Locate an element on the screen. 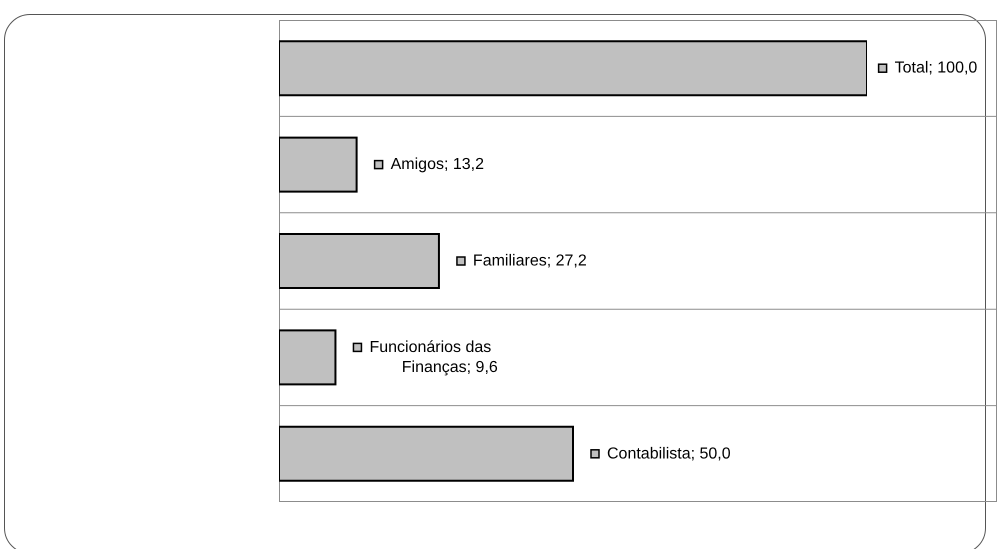 The width and height of the screenshot is (998, 549). data-label: Familiares; 27,2 is located at coordinates (529, 261).